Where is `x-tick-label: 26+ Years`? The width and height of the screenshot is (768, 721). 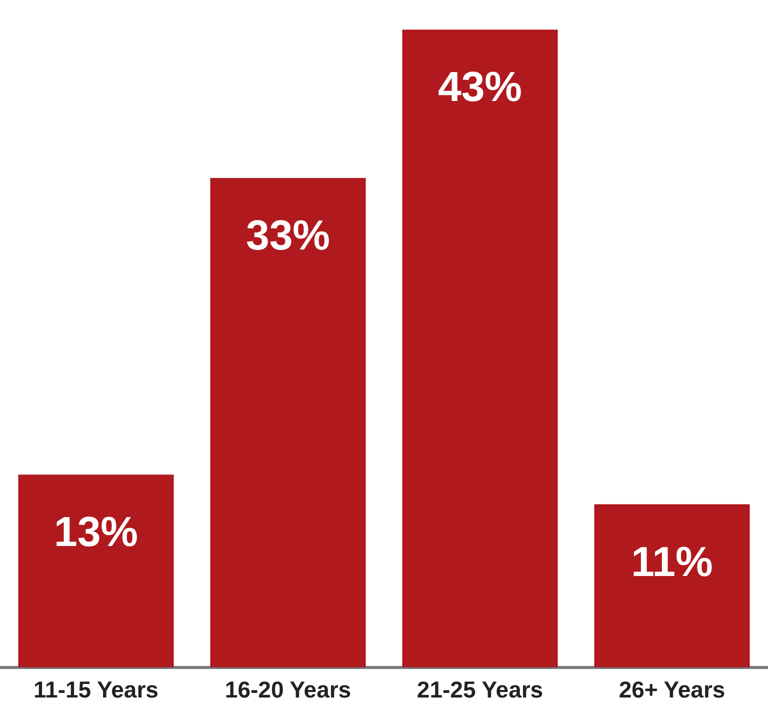
x-tick-label: 26+ Years is located at coordinates (672, 689).